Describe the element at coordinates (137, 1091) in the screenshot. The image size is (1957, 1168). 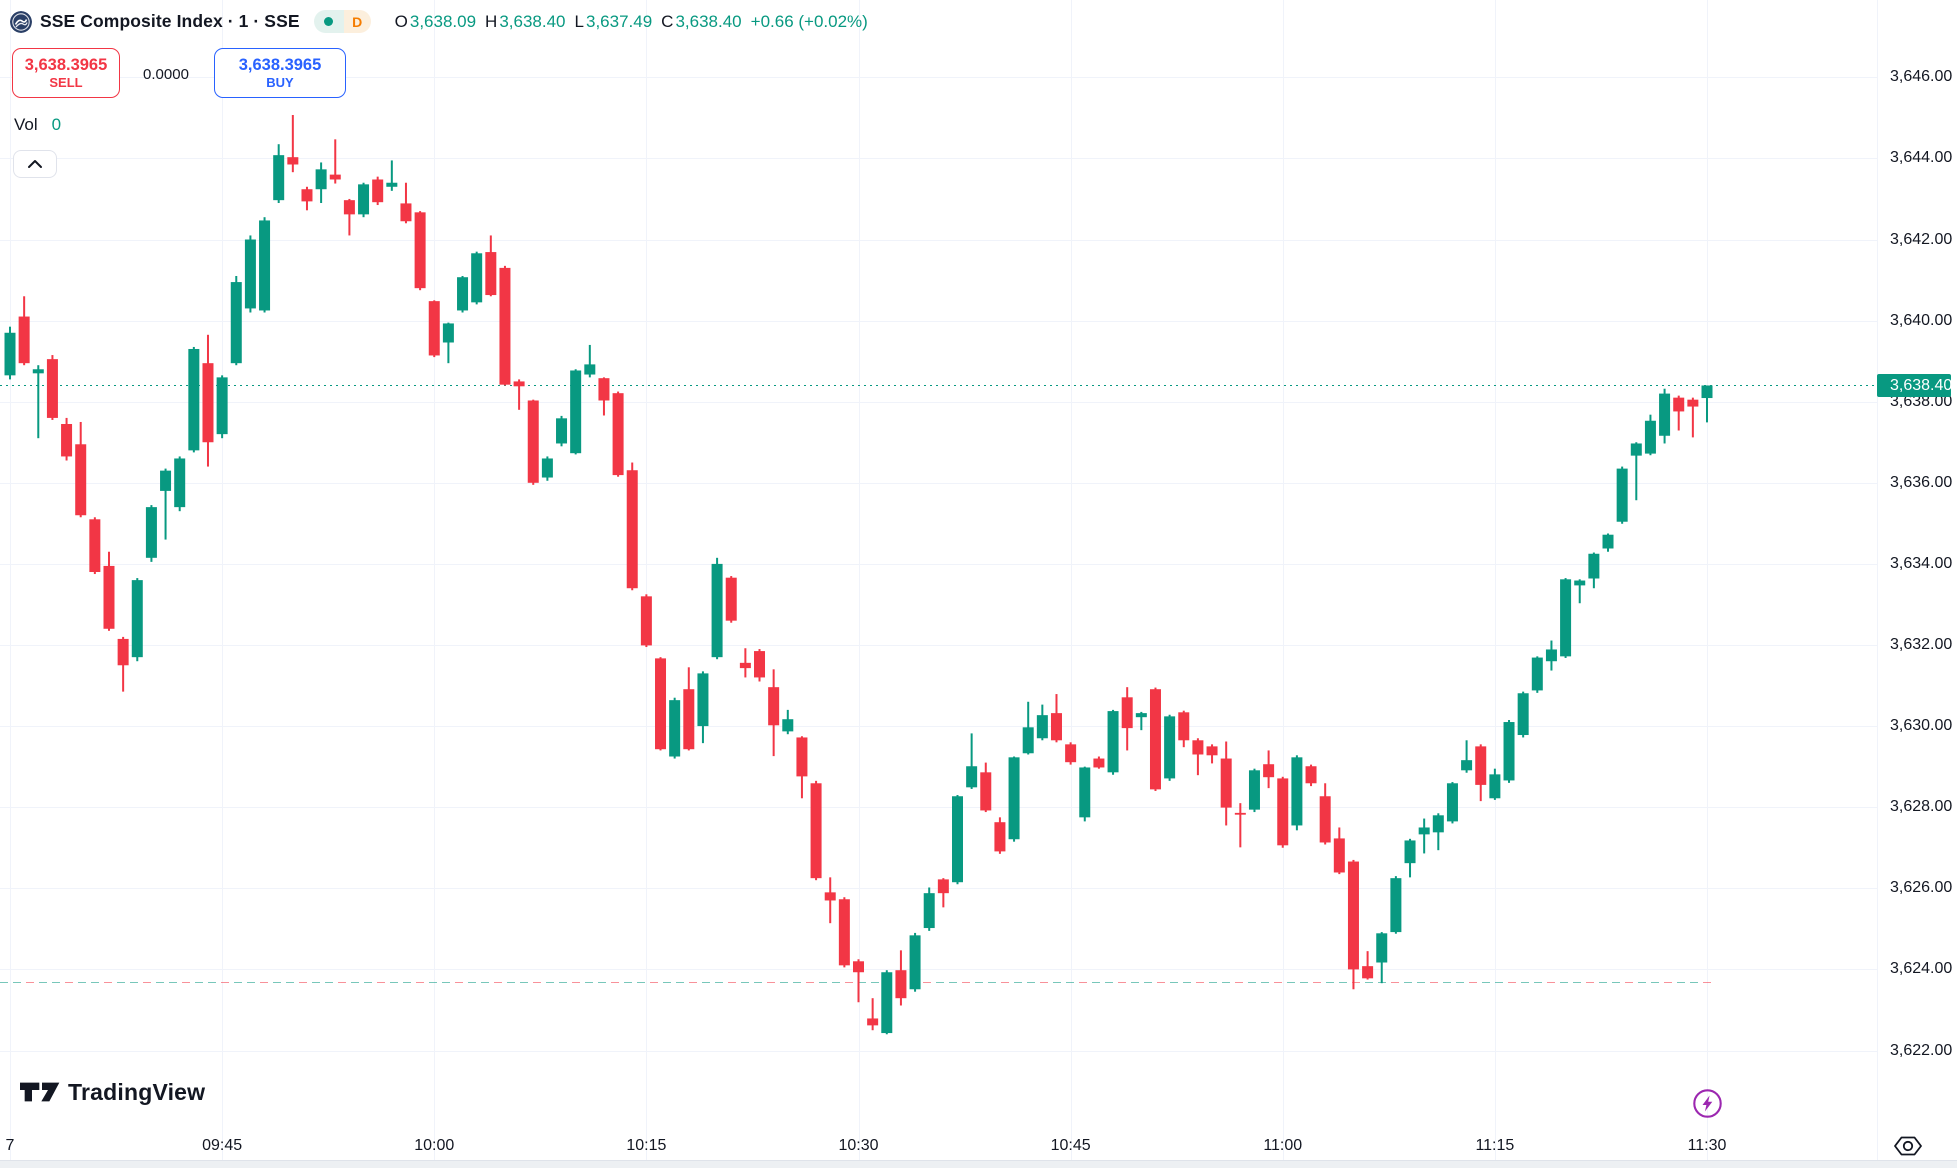
I see `tradingview-wordmark: TradingView` at that location.